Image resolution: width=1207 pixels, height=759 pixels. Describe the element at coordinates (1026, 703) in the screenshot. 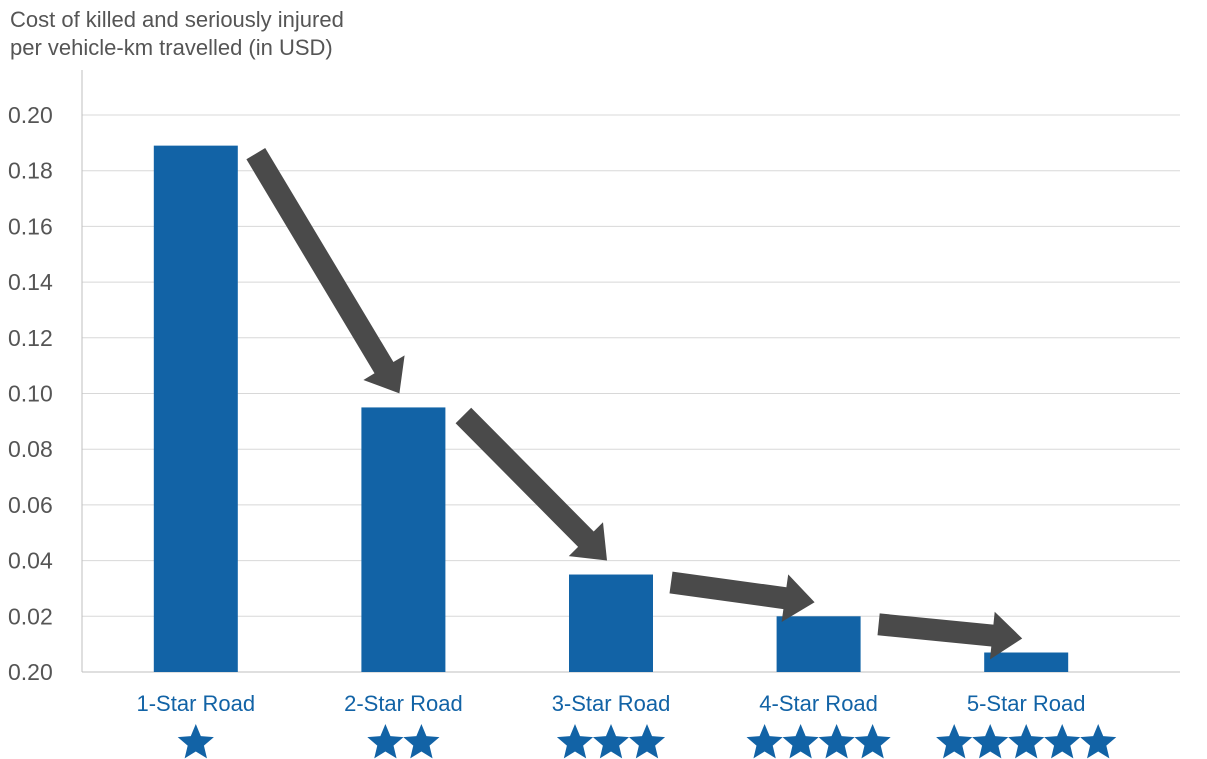

I see `category-label: 5-Star Road` at that location.